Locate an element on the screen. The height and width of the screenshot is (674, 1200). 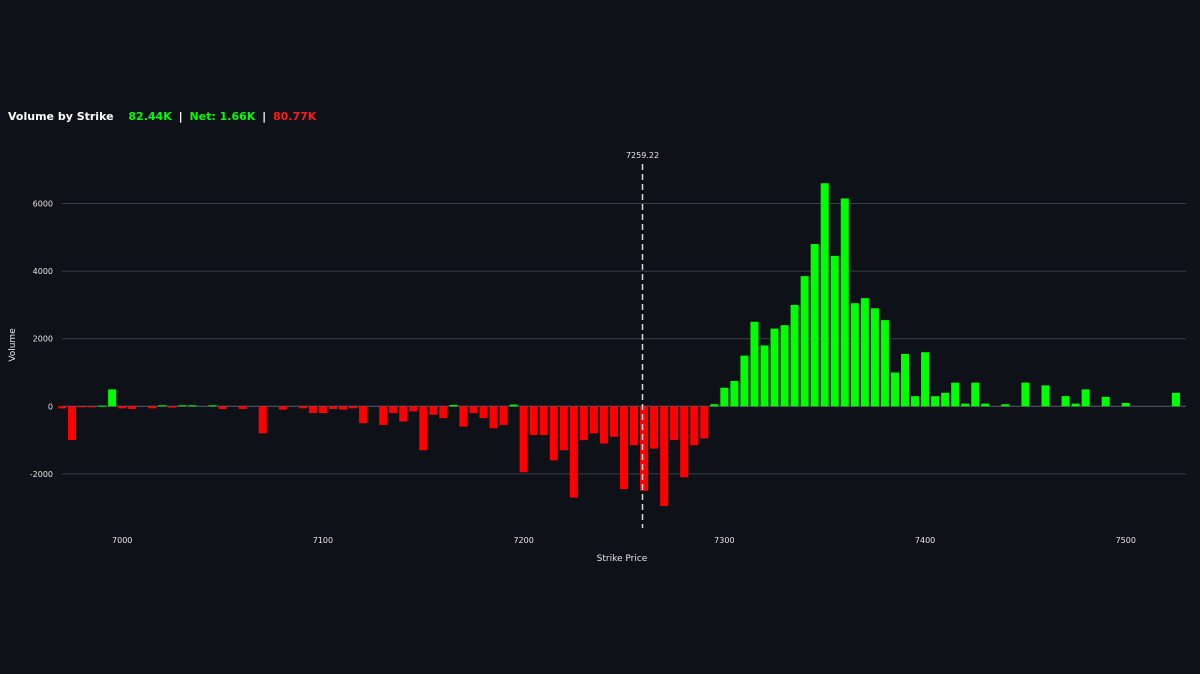
y-axis-ticks: -2000 0 2000 4000 6000 is located at coordinates (41, 338).